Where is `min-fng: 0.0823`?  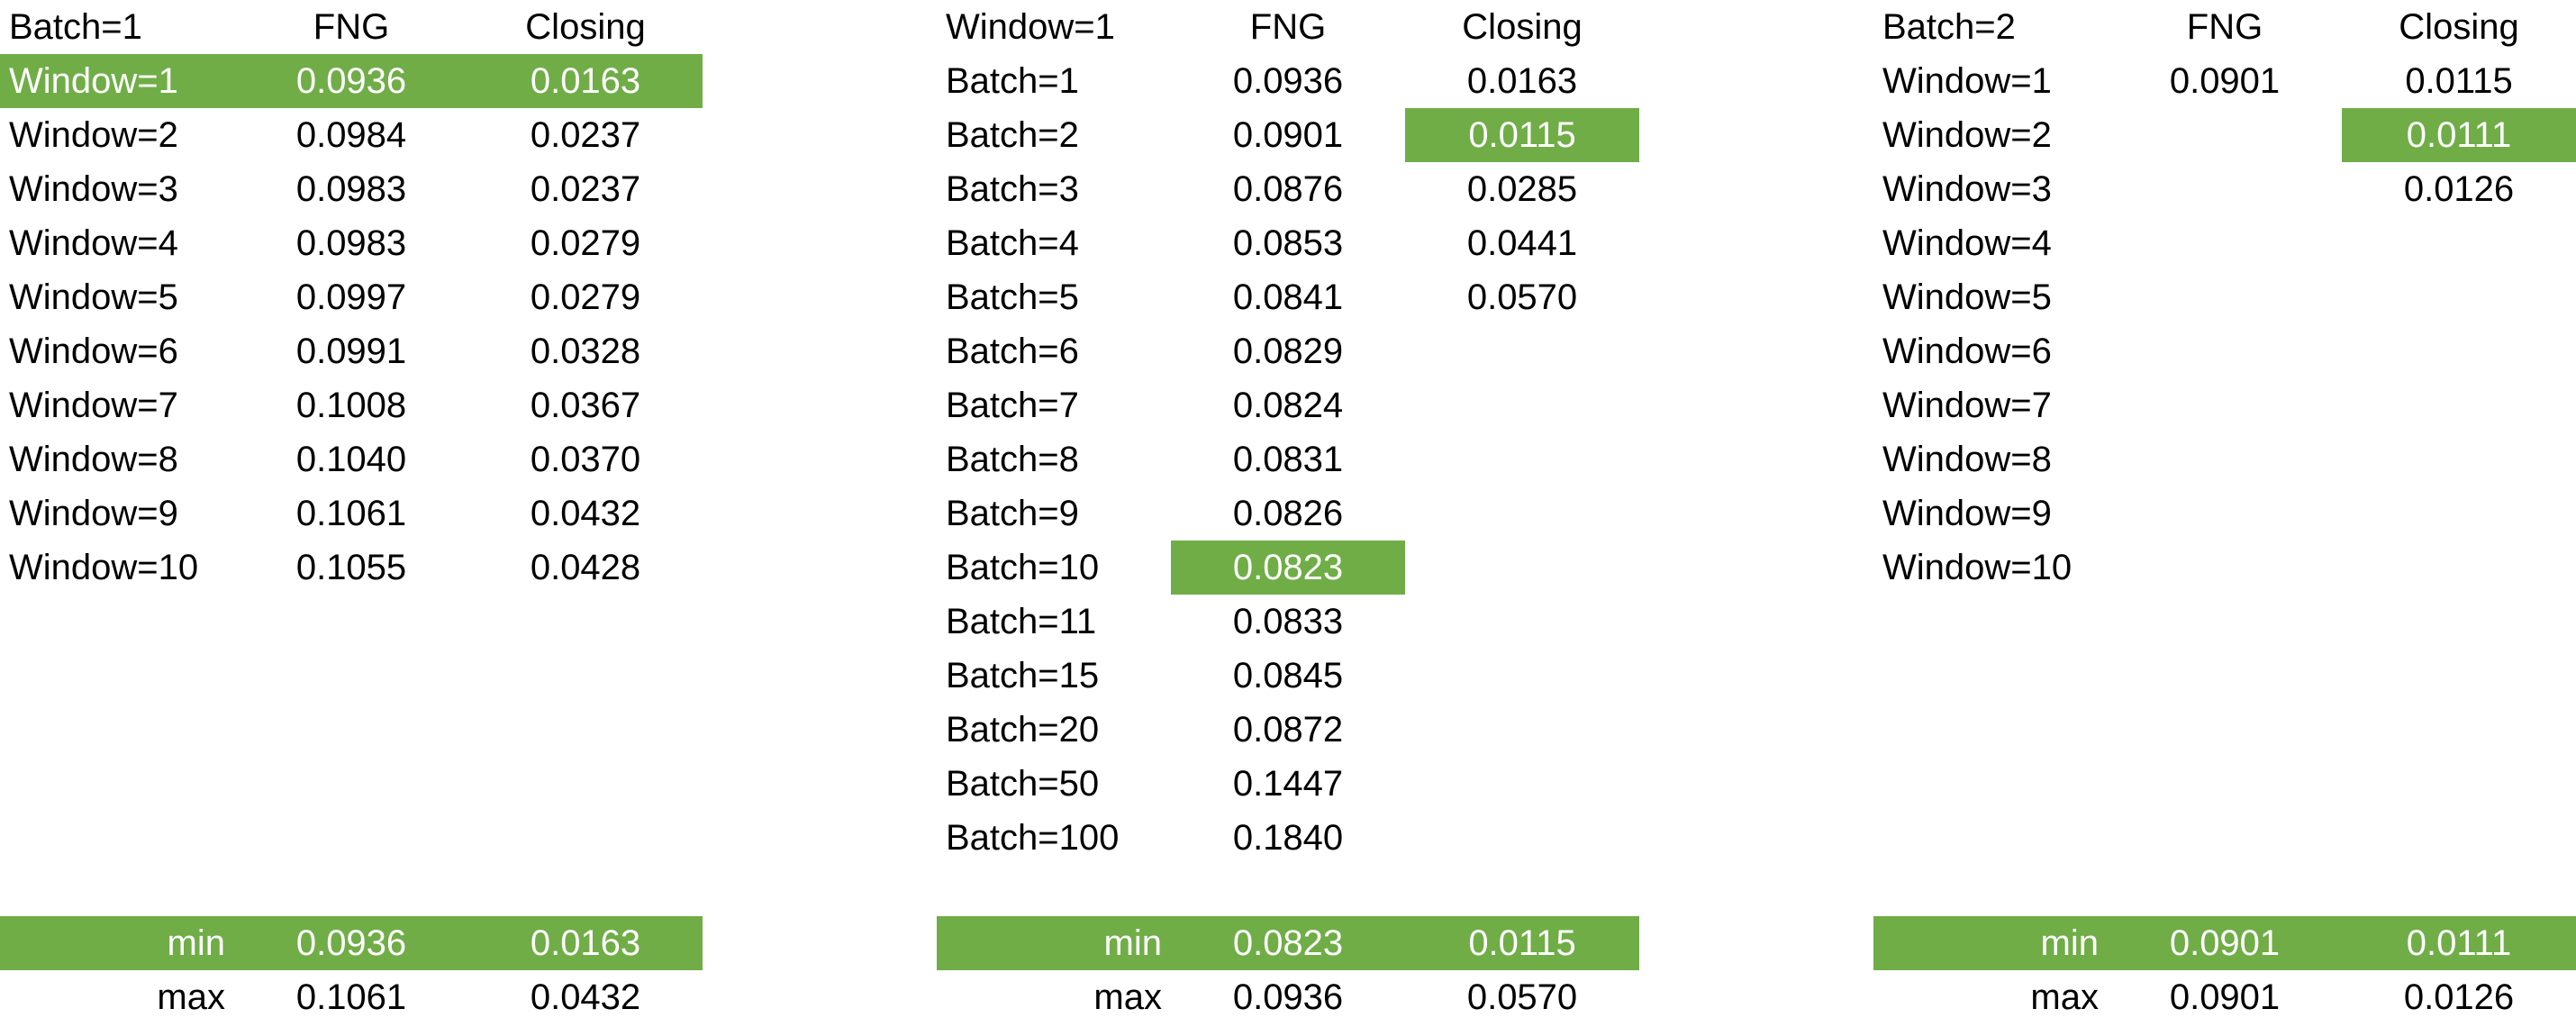 min-fng: 0.0823 is located at coordinates (1288, 943).